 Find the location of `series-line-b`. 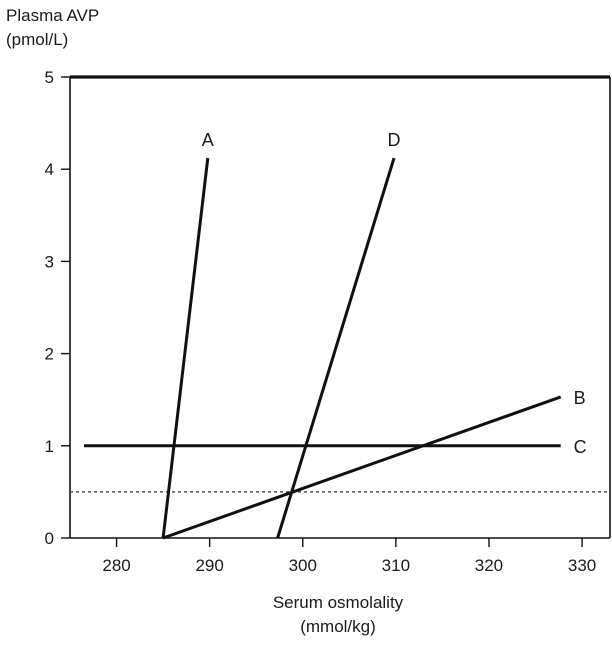

series-line-b is located at coordinates (362, 467).